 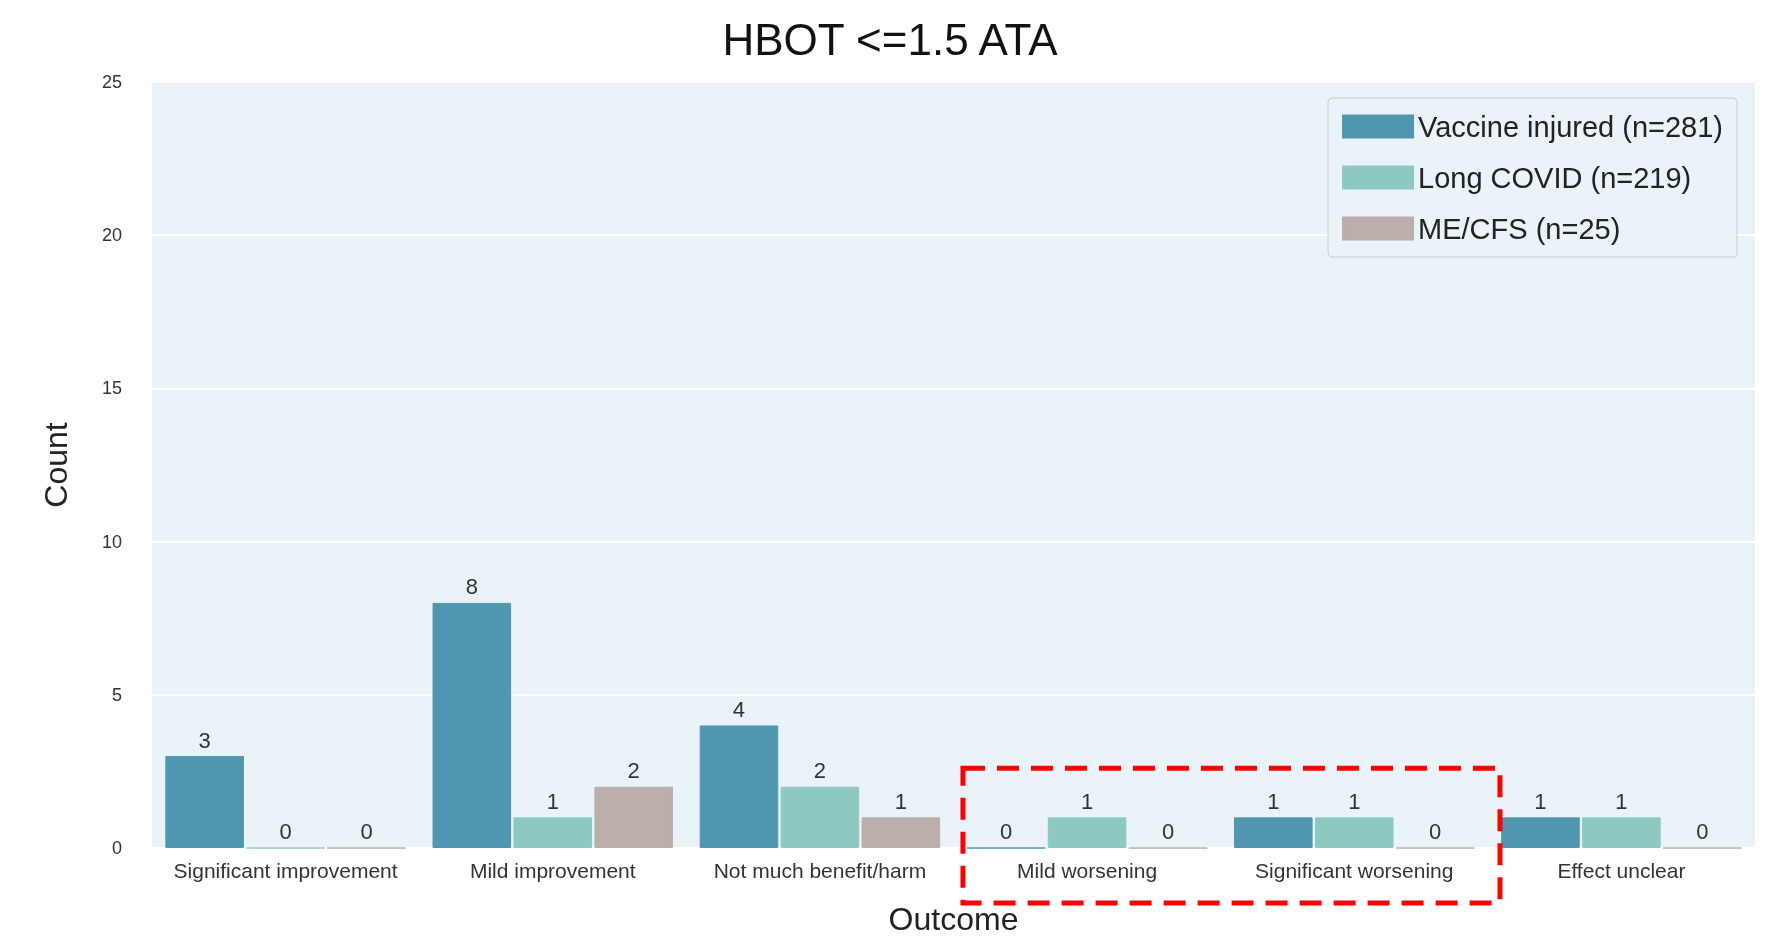 I want to click on data-label: 8, so click(x=471, y=587).